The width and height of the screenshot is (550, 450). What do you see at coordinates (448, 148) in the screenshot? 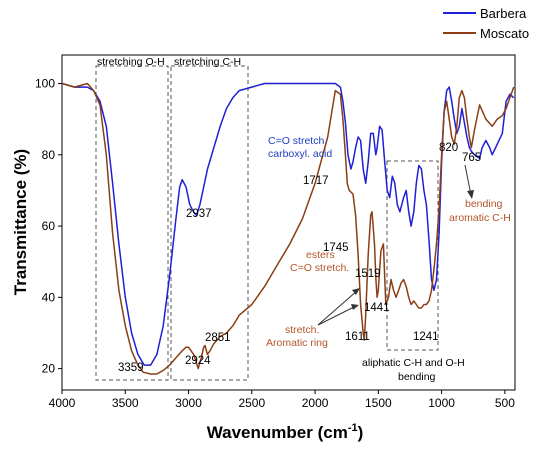
I see `peak-label-820: 820` at bounding box center [448, 148].